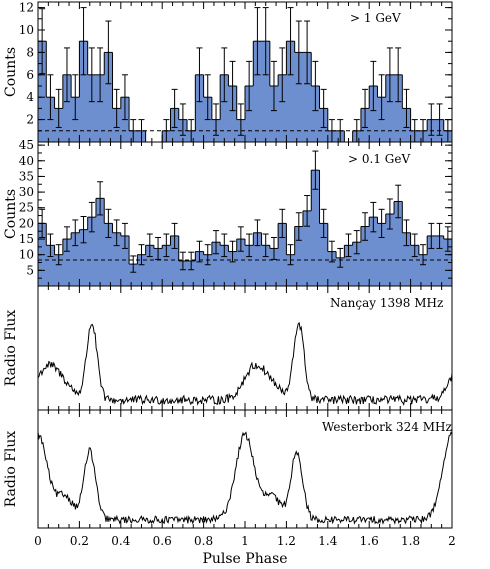  I want to click on x-tick-label: 1, so click(245, 541).